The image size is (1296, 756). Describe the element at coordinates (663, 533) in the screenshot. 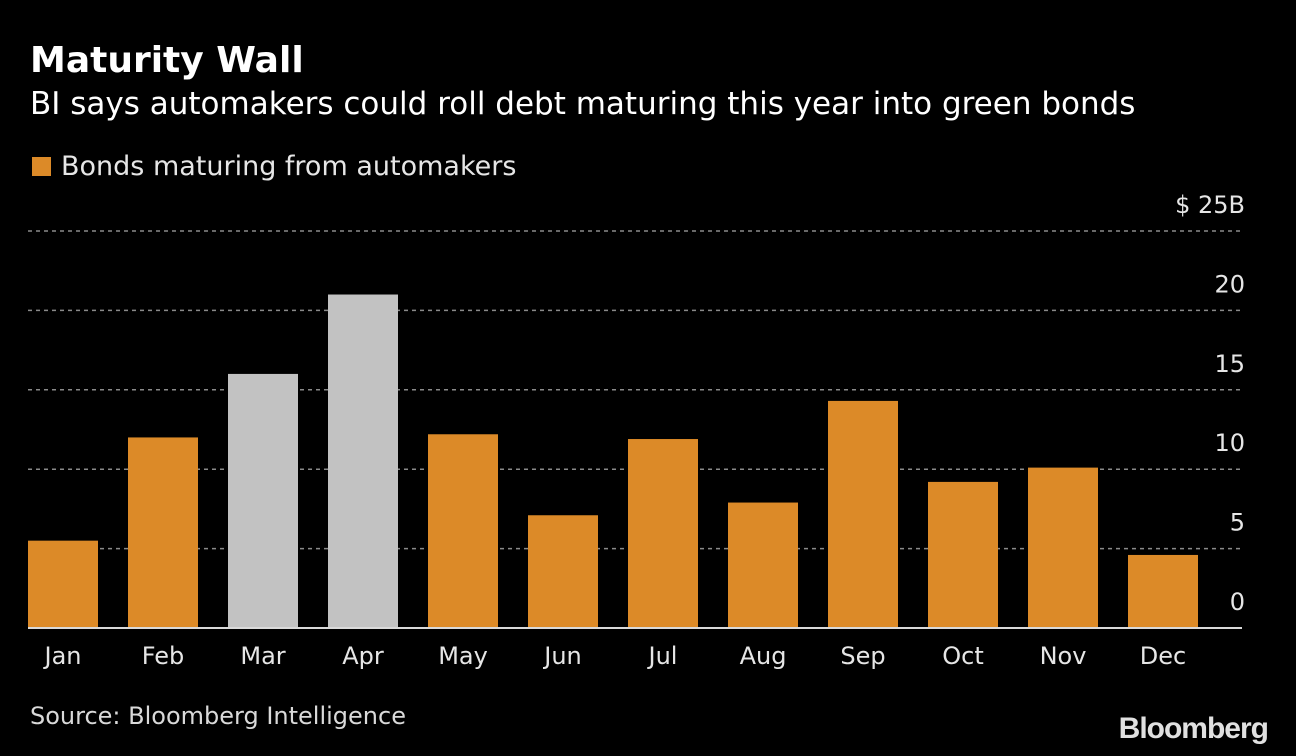

I see `bar-jul` at that location.